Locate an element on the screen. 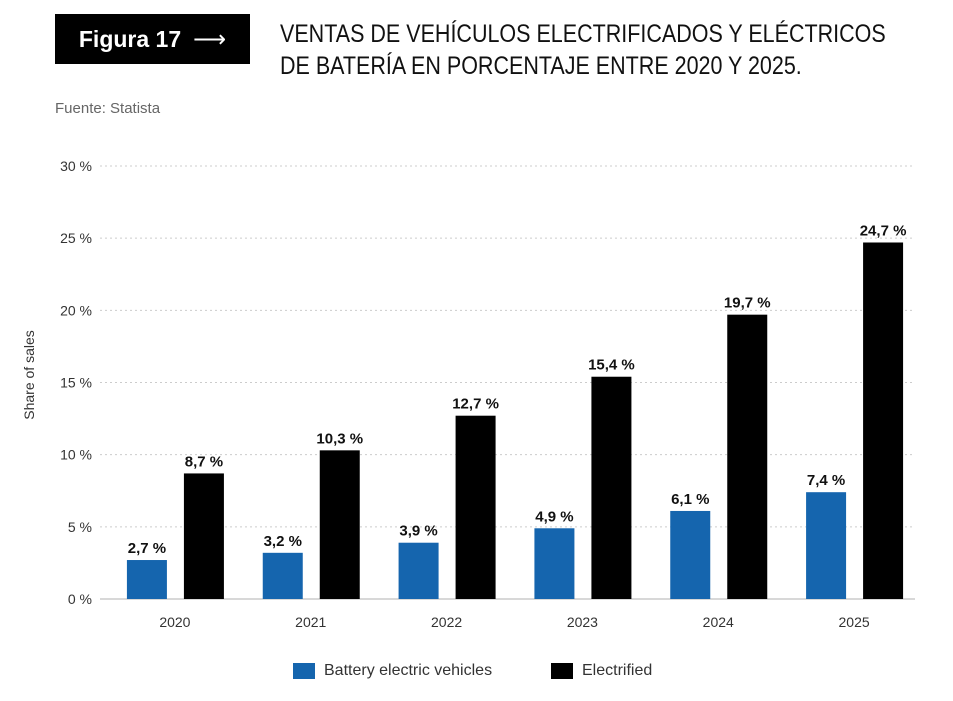  y-tick-label: 20 % is located at coordinates (76, 310).